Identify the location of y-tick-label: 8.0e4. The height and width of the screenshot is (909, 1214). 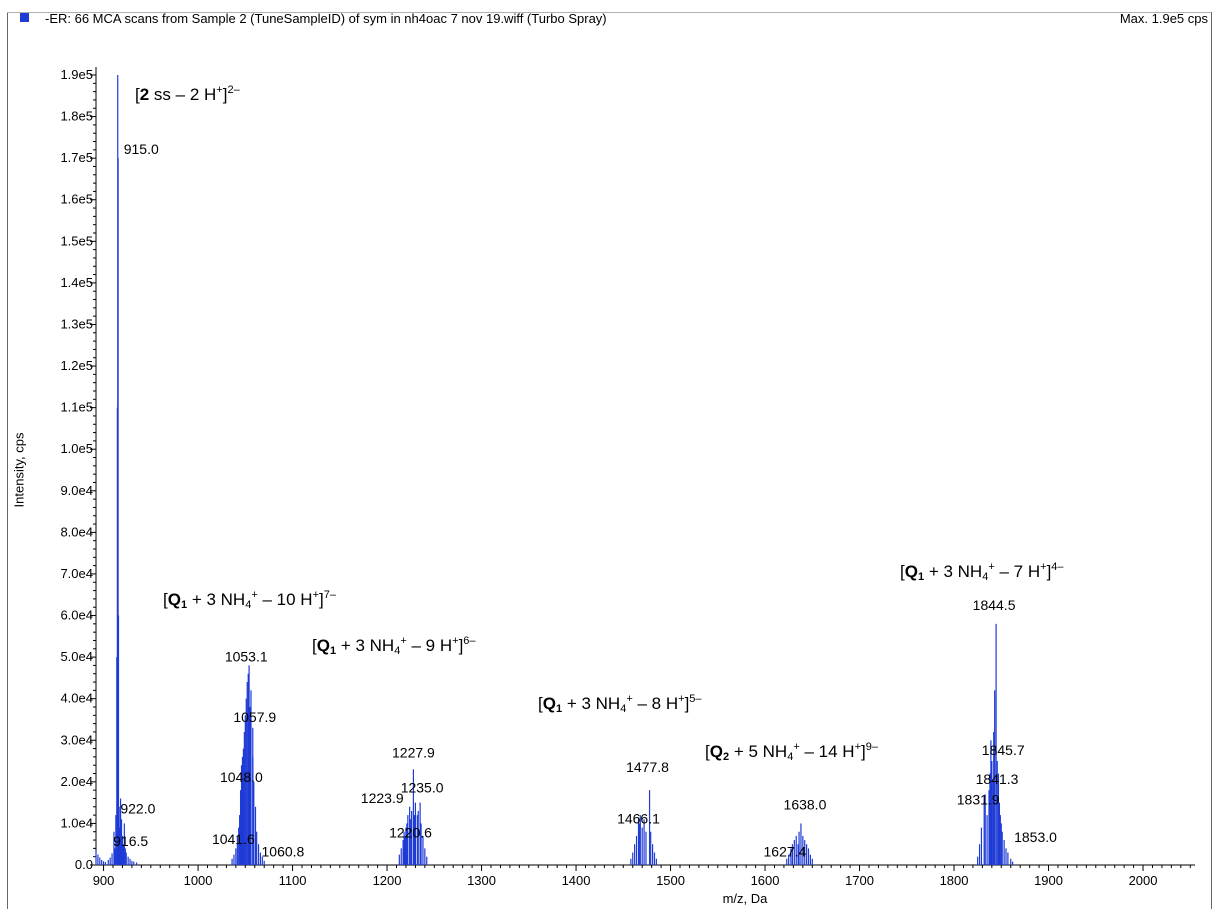
(76, 531).